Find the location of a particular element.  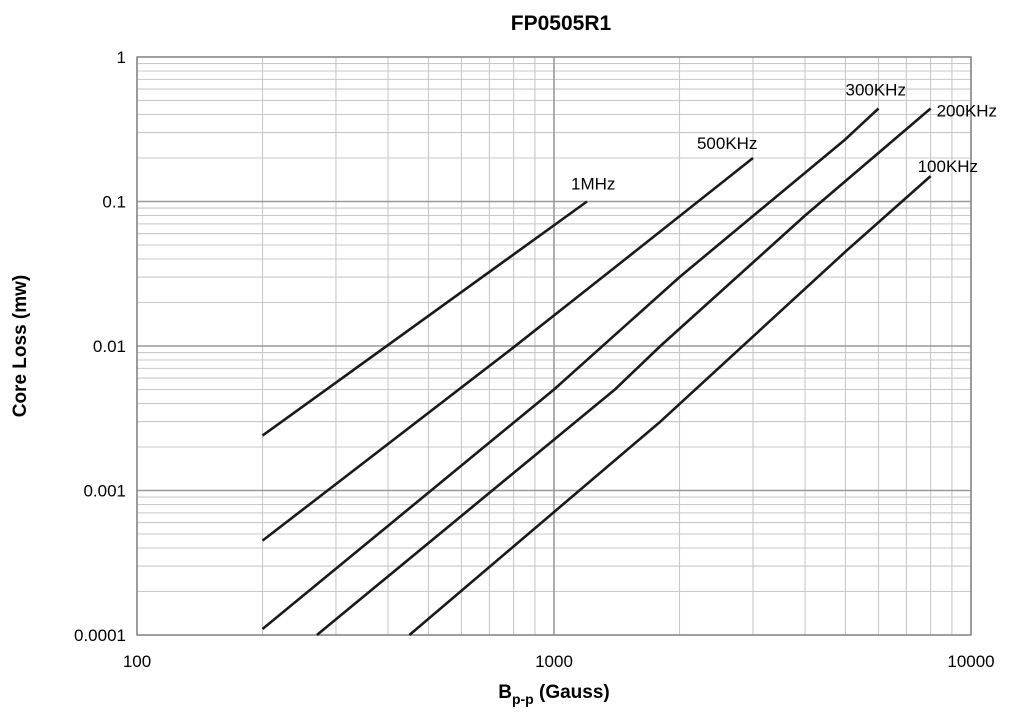

y-tick-labels: 0.0001 0.001 0.01 0.1 1 is located at coordinates (100, 346).